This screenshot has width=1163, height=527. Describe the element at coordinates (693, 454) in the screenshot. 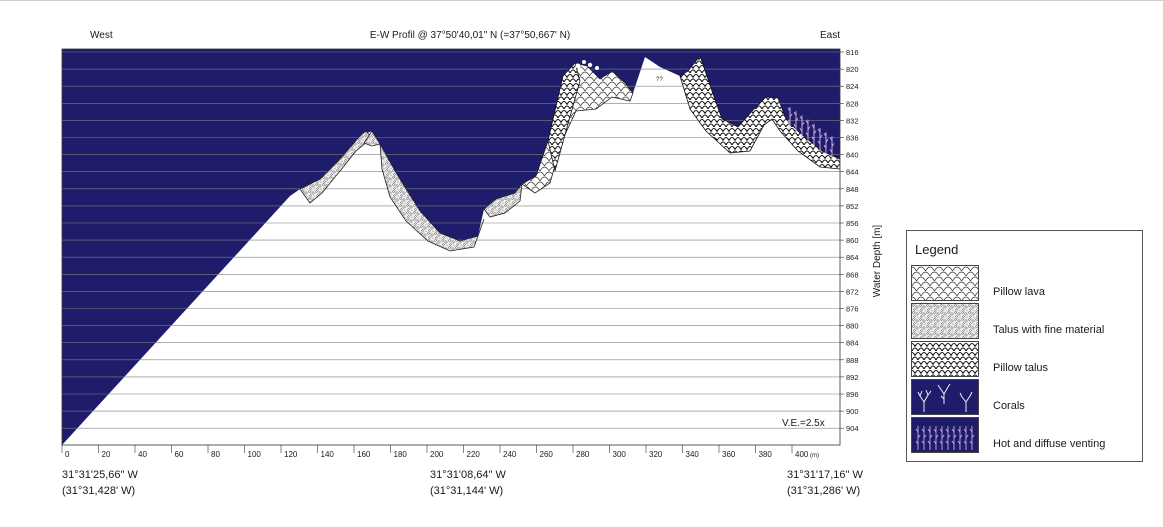

I see `x-tick-label: 340` at that location.